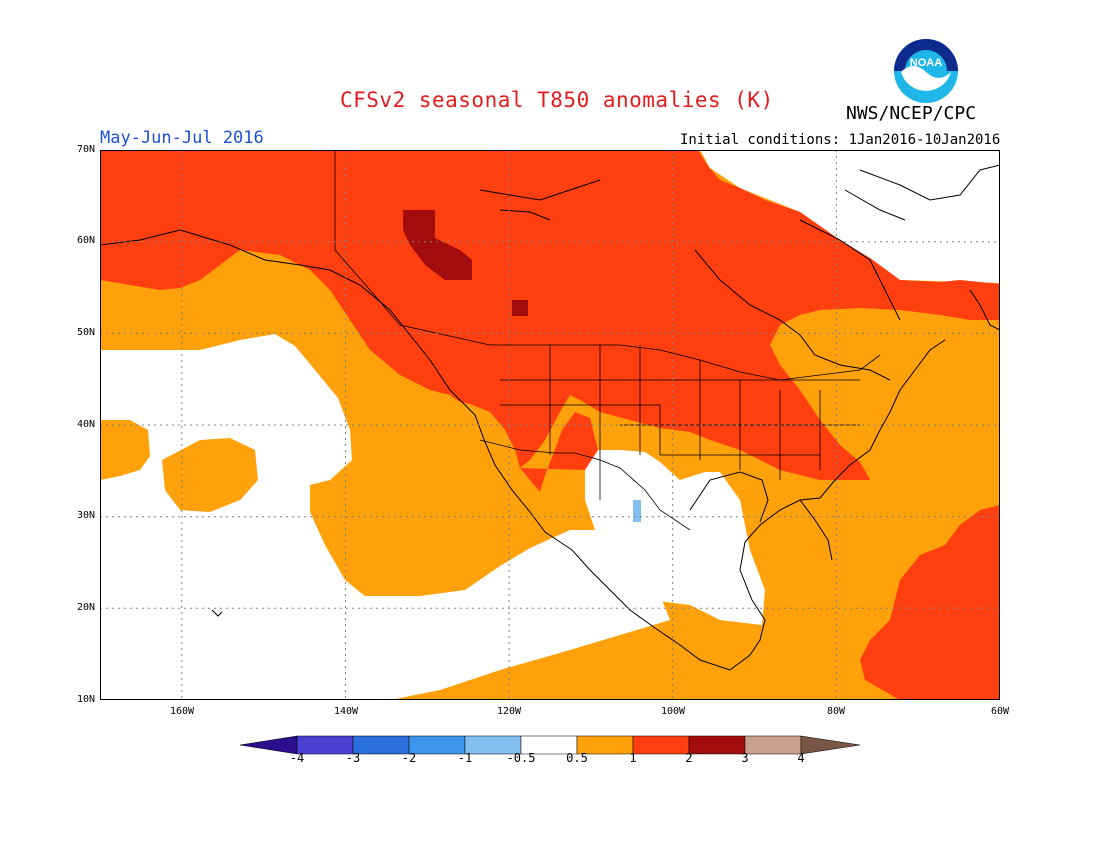 The width and height of the screenshot is (1100, 850). I want to click on lat-label-40n: 40N, so click(85, 424).